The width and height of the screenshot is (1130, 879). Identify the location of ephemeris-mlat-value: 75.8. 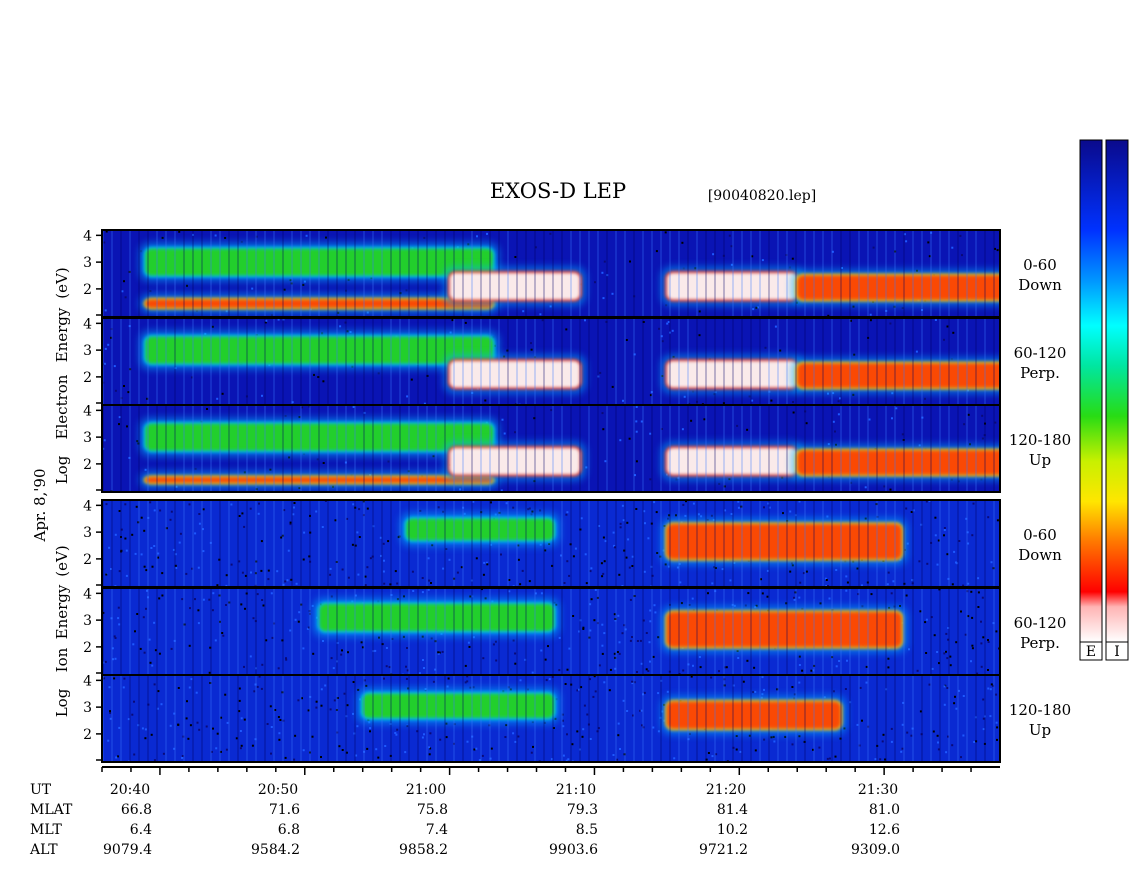
(432, 810).